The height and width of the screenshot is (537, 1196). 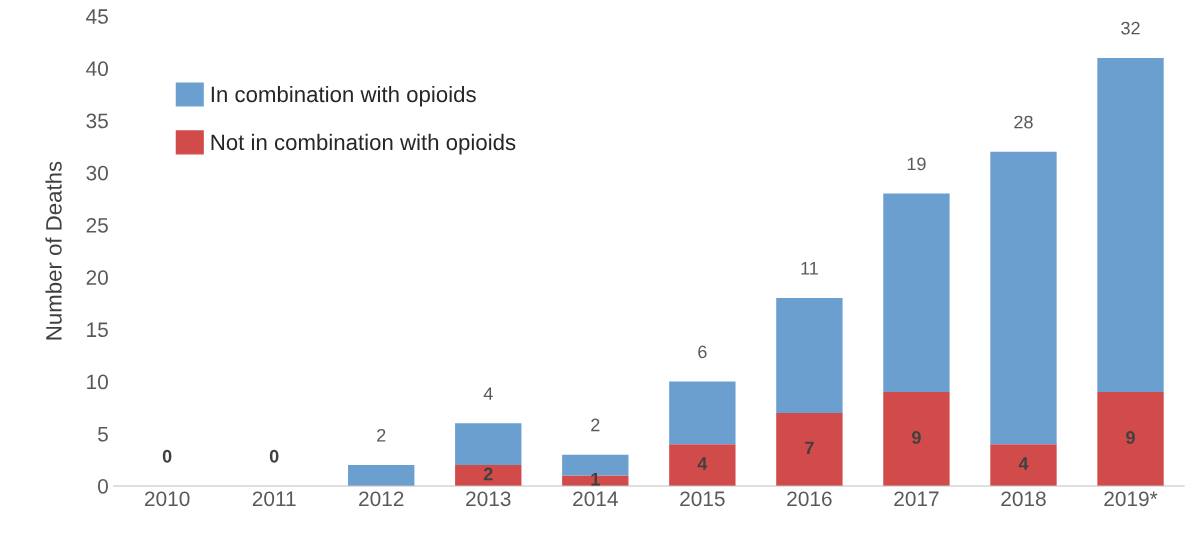 I want to click on data-label: 7, so click(x=809, y=448).